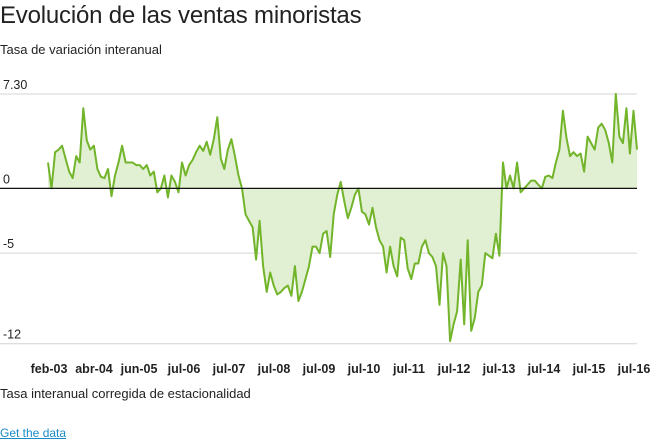 This screenshot has width=664, height=440. I want to click on y-axis-ticks: 7.30 0 -5 -12, so click(15, 210).